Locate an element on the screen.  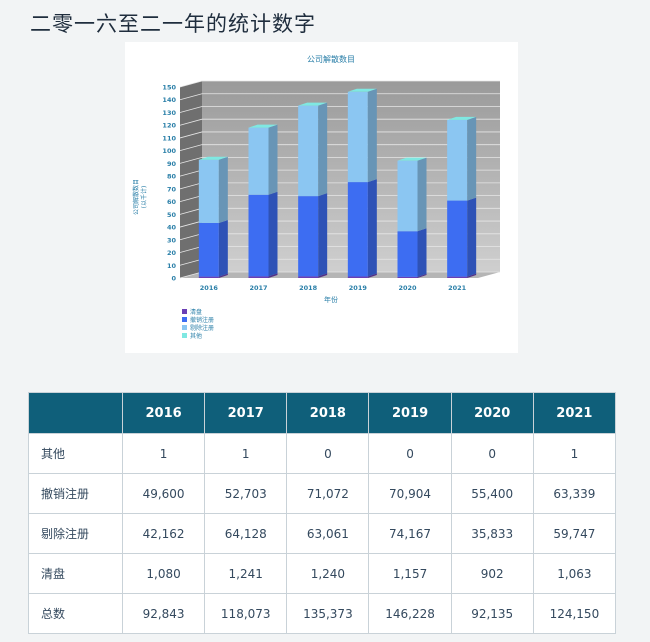
table-cell: 118,073 is located at coordinates (246, 613).